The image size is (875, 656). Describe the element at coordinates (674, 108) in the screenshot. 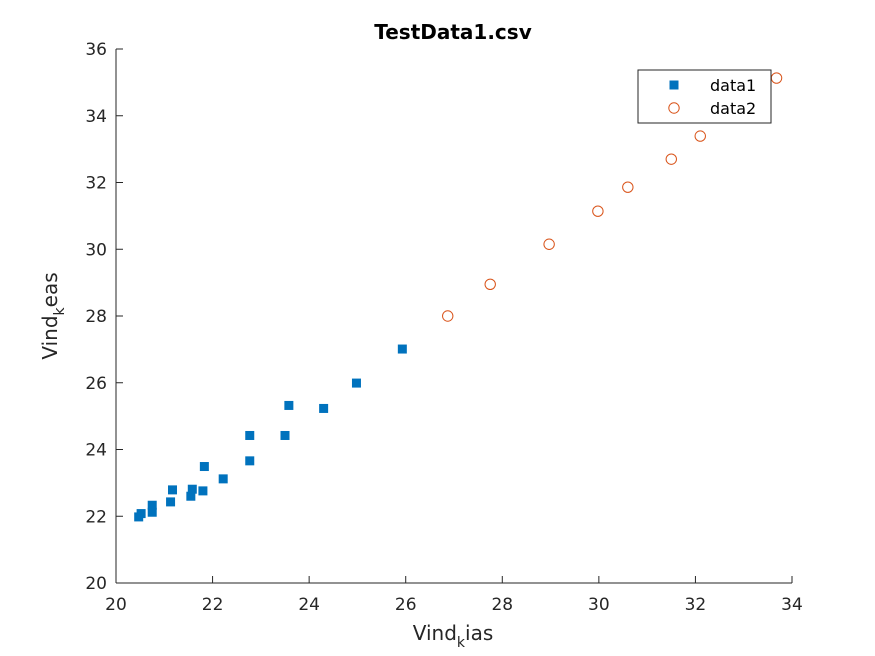

I see `legend-marker-data2` at that location.